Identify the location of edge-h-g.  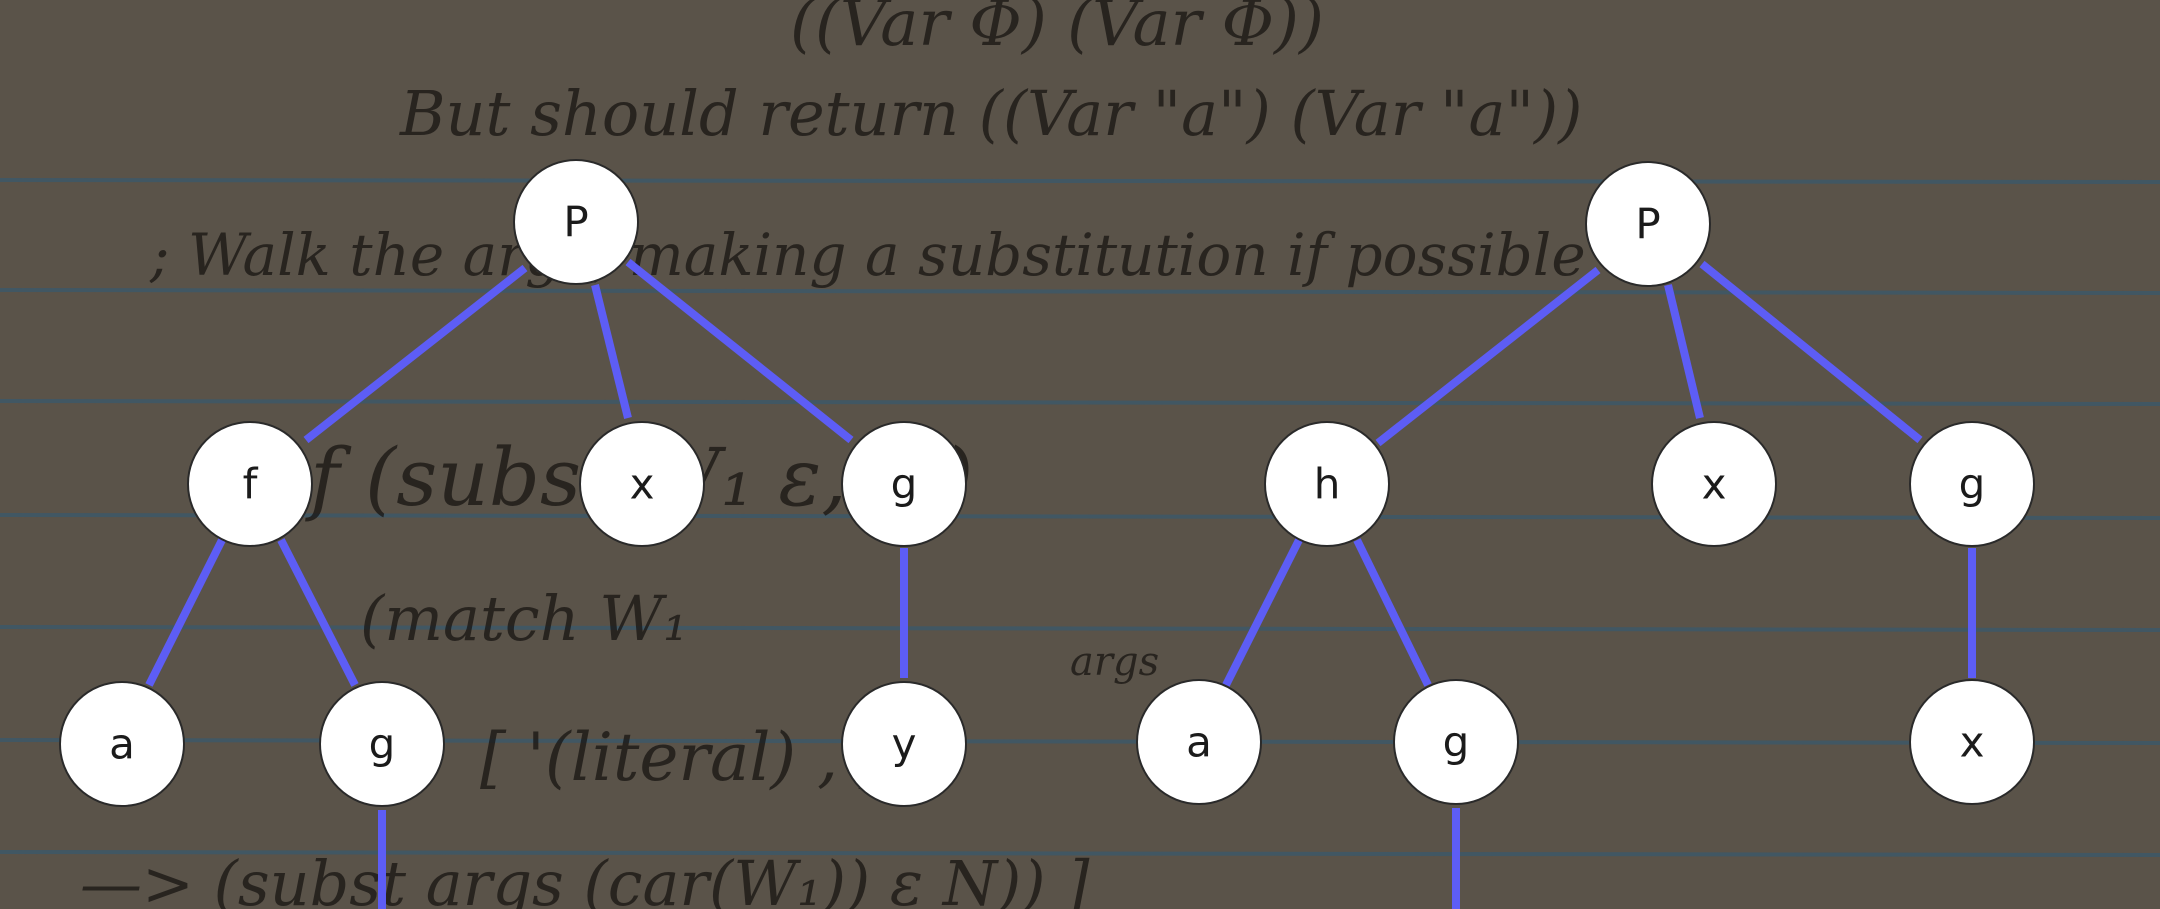
(1392, 612).